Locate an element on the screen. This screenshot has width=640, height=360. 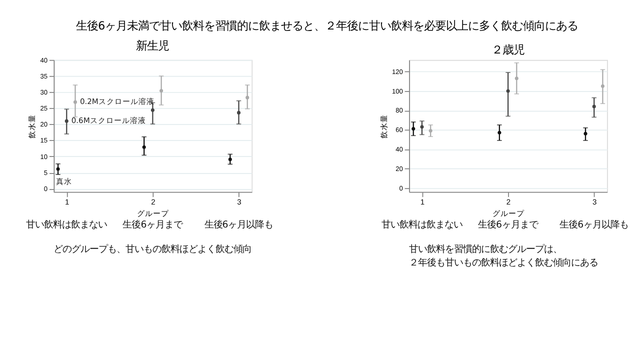
series-label: 0.6Mスクロール溶液 is located at coordinates (108, 120).